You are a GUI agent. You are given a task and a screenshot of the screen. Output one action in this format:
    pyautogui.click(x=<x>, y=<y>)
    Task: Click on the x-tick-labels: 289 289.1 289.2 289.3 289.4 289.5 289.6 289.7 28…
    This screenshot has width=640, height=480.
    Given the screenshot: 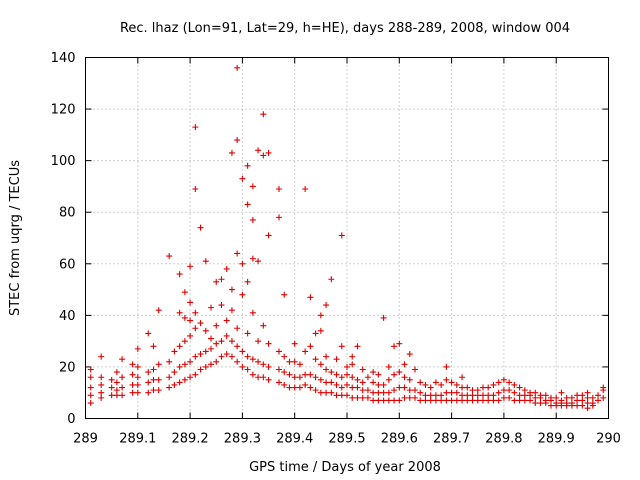 What is the action you would take?
    pyautogui.click(x=347, y=439)
    